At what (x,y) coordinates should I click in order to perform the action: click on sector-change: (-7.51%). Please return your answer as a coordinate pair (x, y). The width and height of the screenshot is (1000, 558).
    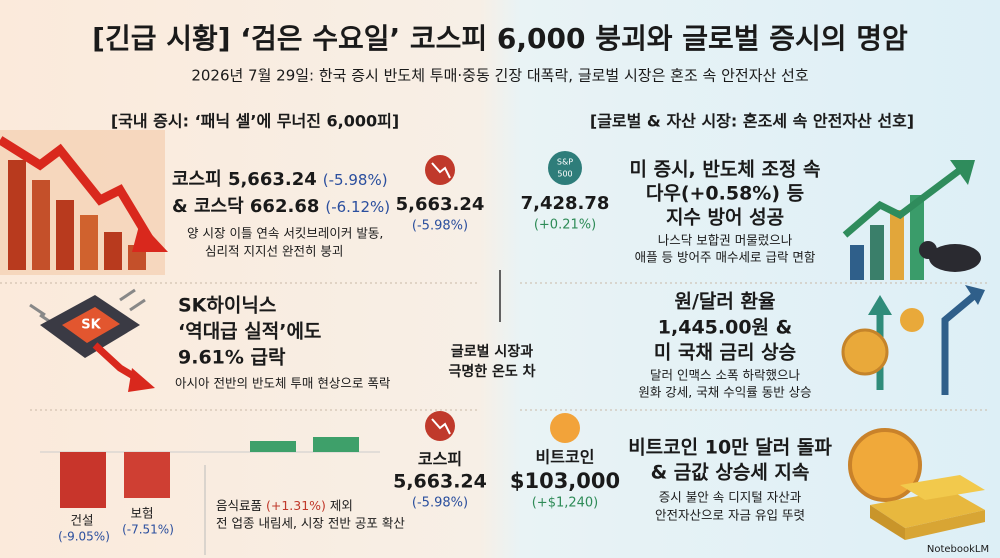
    Looking at the image, I should click on (148, 530).